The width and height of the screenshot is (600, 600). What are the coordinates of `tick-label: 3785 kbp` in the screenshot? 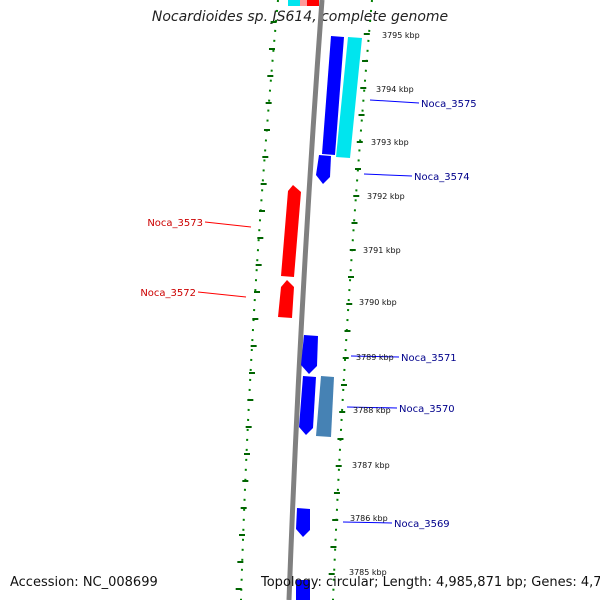 It's located at (368, 572).